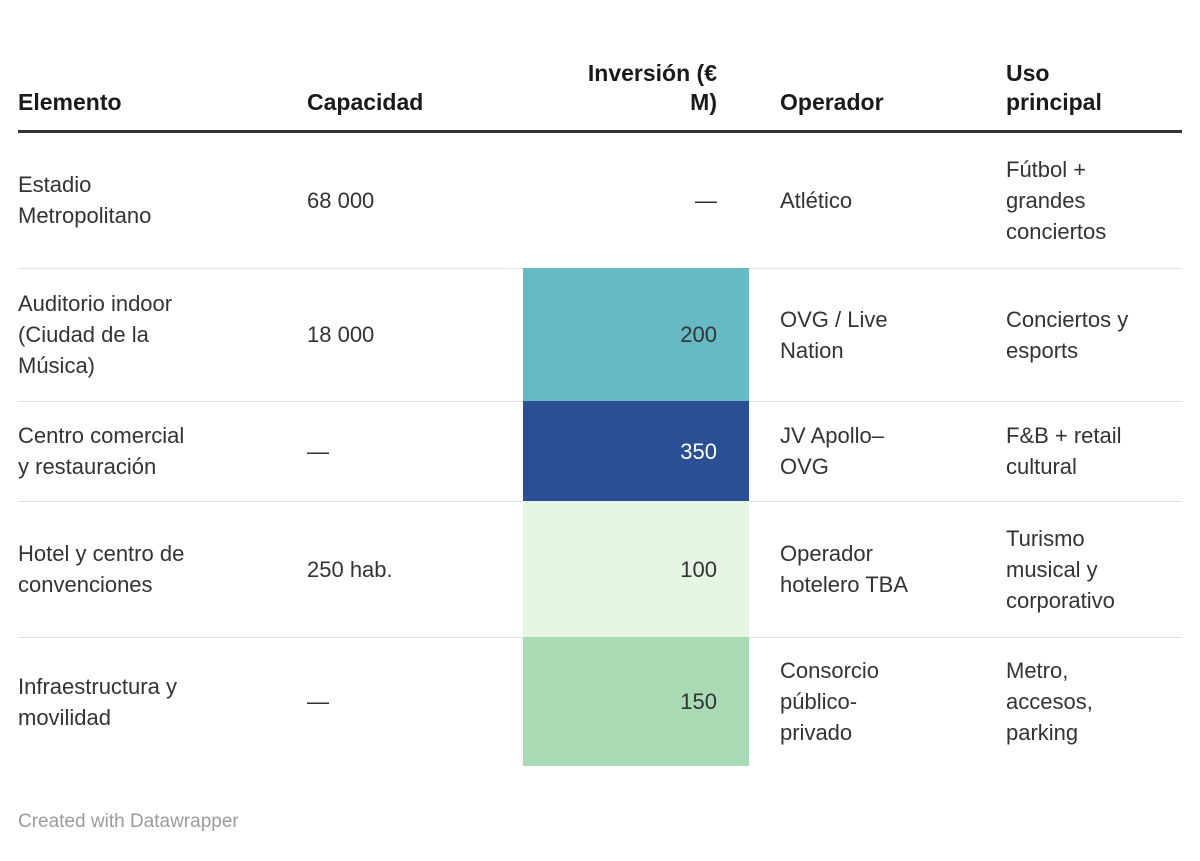 The height and width of the screenshot is (861, 1200). I want to click on cell-inversion-heatmap: 100, so click(636, 569).